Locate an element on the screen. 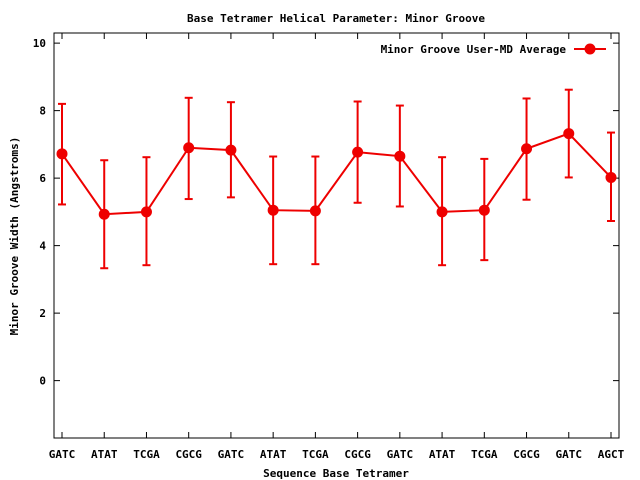  y-tick-label: 10 is located at coordinates (39, 43).